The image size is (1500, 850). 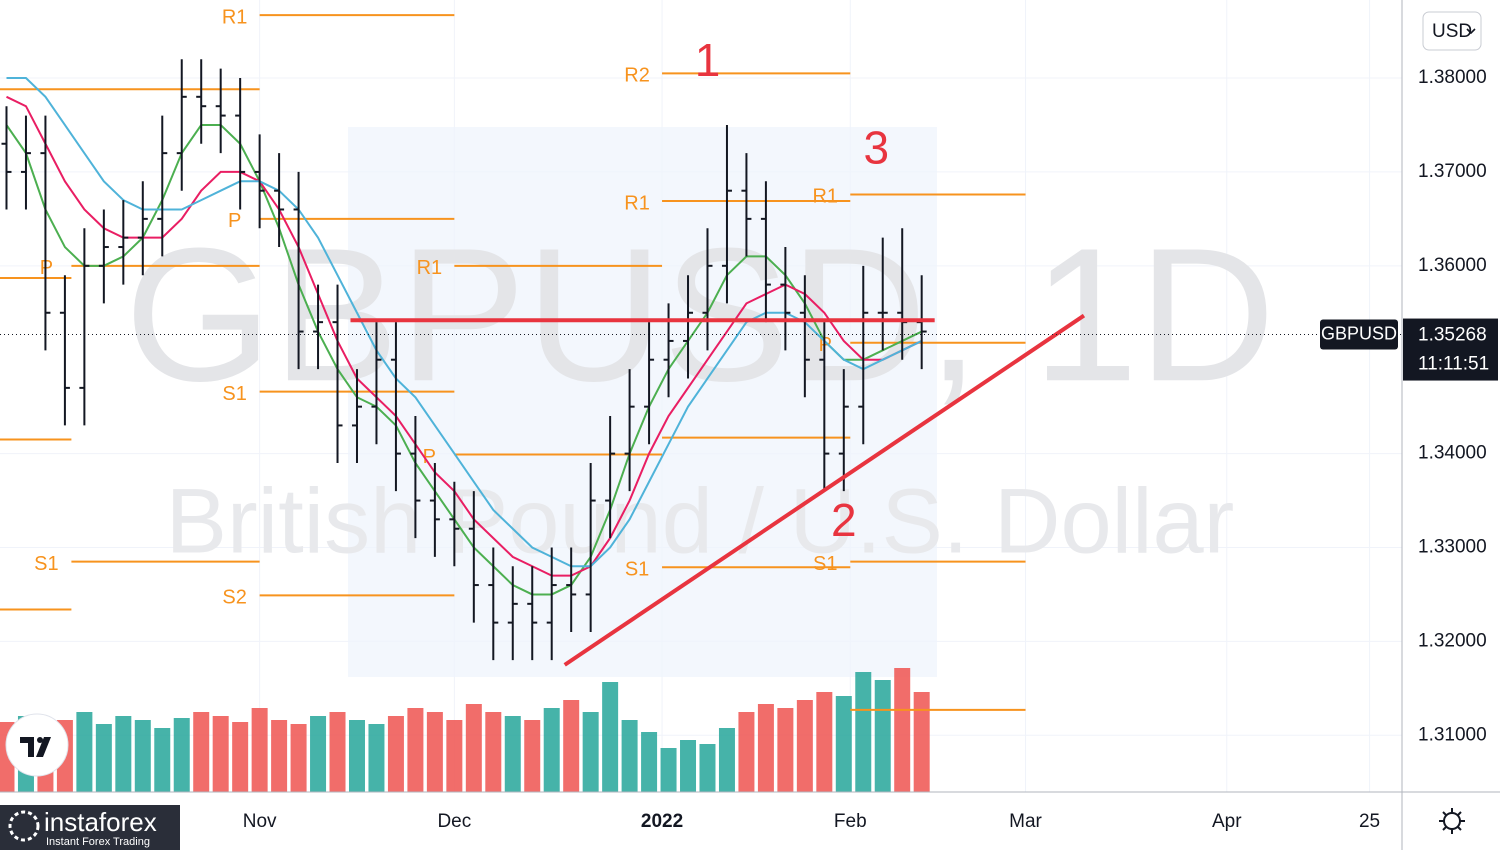 I want to click on gear-teeth, so click(x=1452, y=821).